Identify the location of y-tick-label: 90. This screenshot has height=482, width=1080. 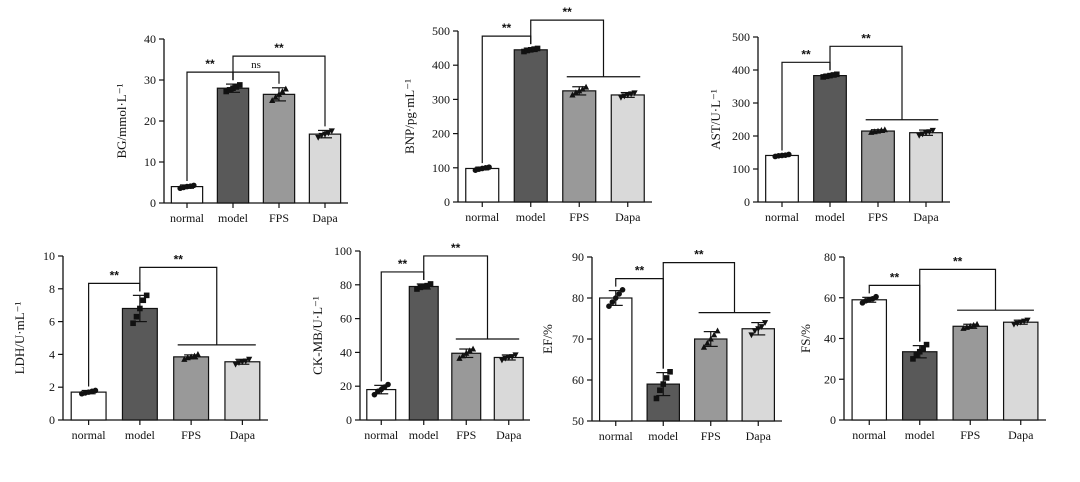
(578, 257).